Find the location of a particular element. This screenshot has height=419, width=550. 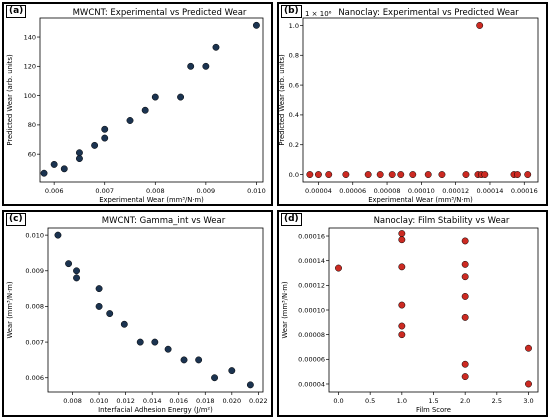

y-tick-label-c-1: 0.007 is located at coordinates (34, 342).